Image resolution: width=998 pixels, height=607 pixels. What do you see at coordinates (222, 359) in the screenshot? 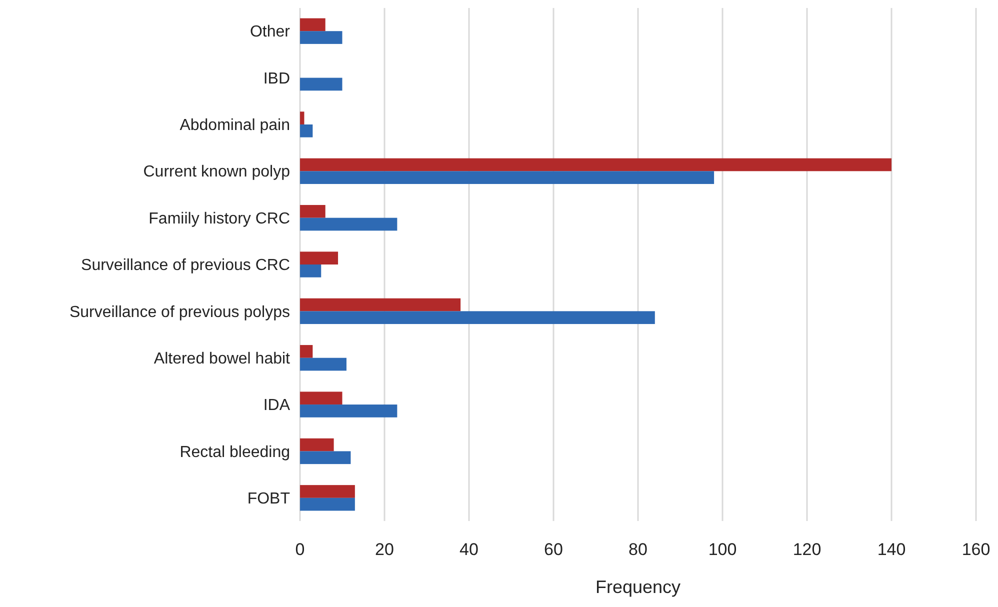
I see `y-tick-label: Altered bowel habit` at bounding box center [222, 359].